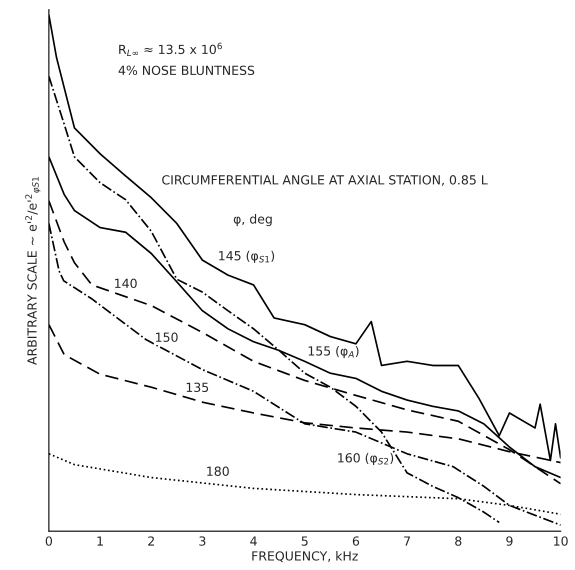  Describe the element at coordinates (32, 271) in the screenshot. I see `y-axis-title: ARBITRARY SCALE ~ e'$^{2}$/e'$^{2}$$_{φS1}$` at that location.